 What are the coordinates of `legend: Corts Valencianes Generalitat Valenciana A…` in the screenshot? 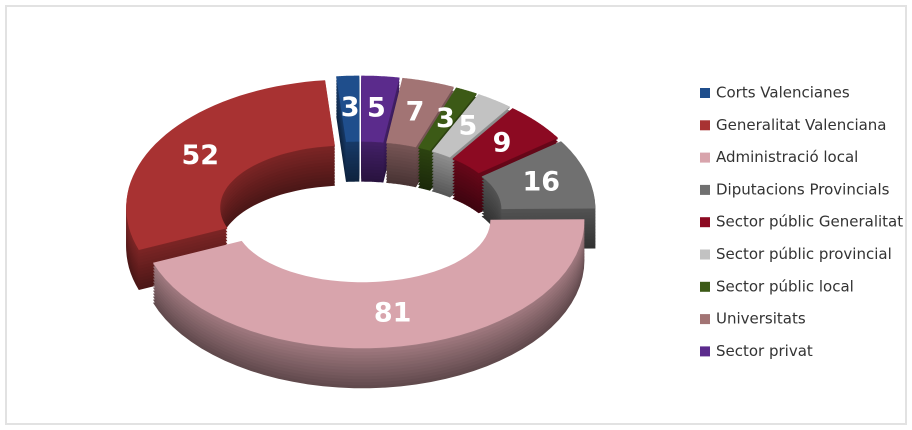 It's located at (801, 222).